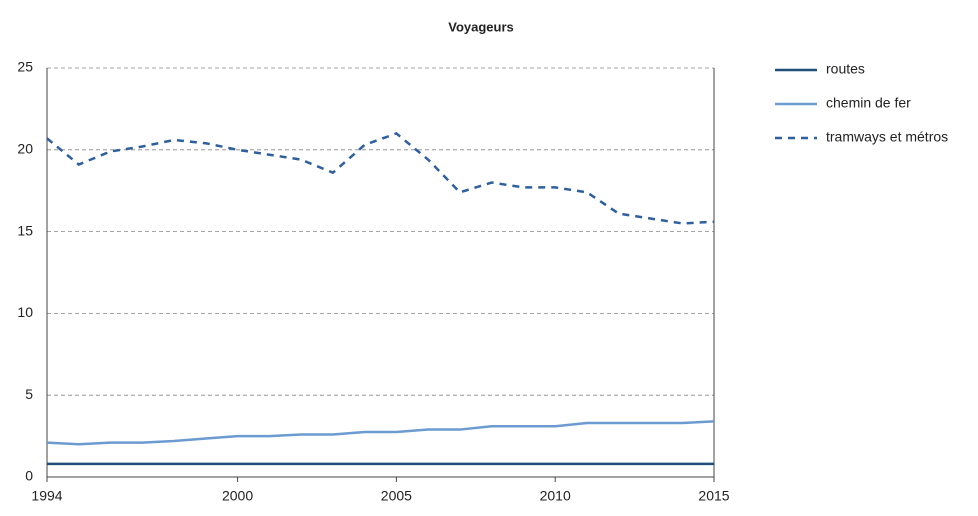 Image resolution: width=978 pixels, height=516 pixels. I want to click on x-tick-label: 1994, so click(46, 496).